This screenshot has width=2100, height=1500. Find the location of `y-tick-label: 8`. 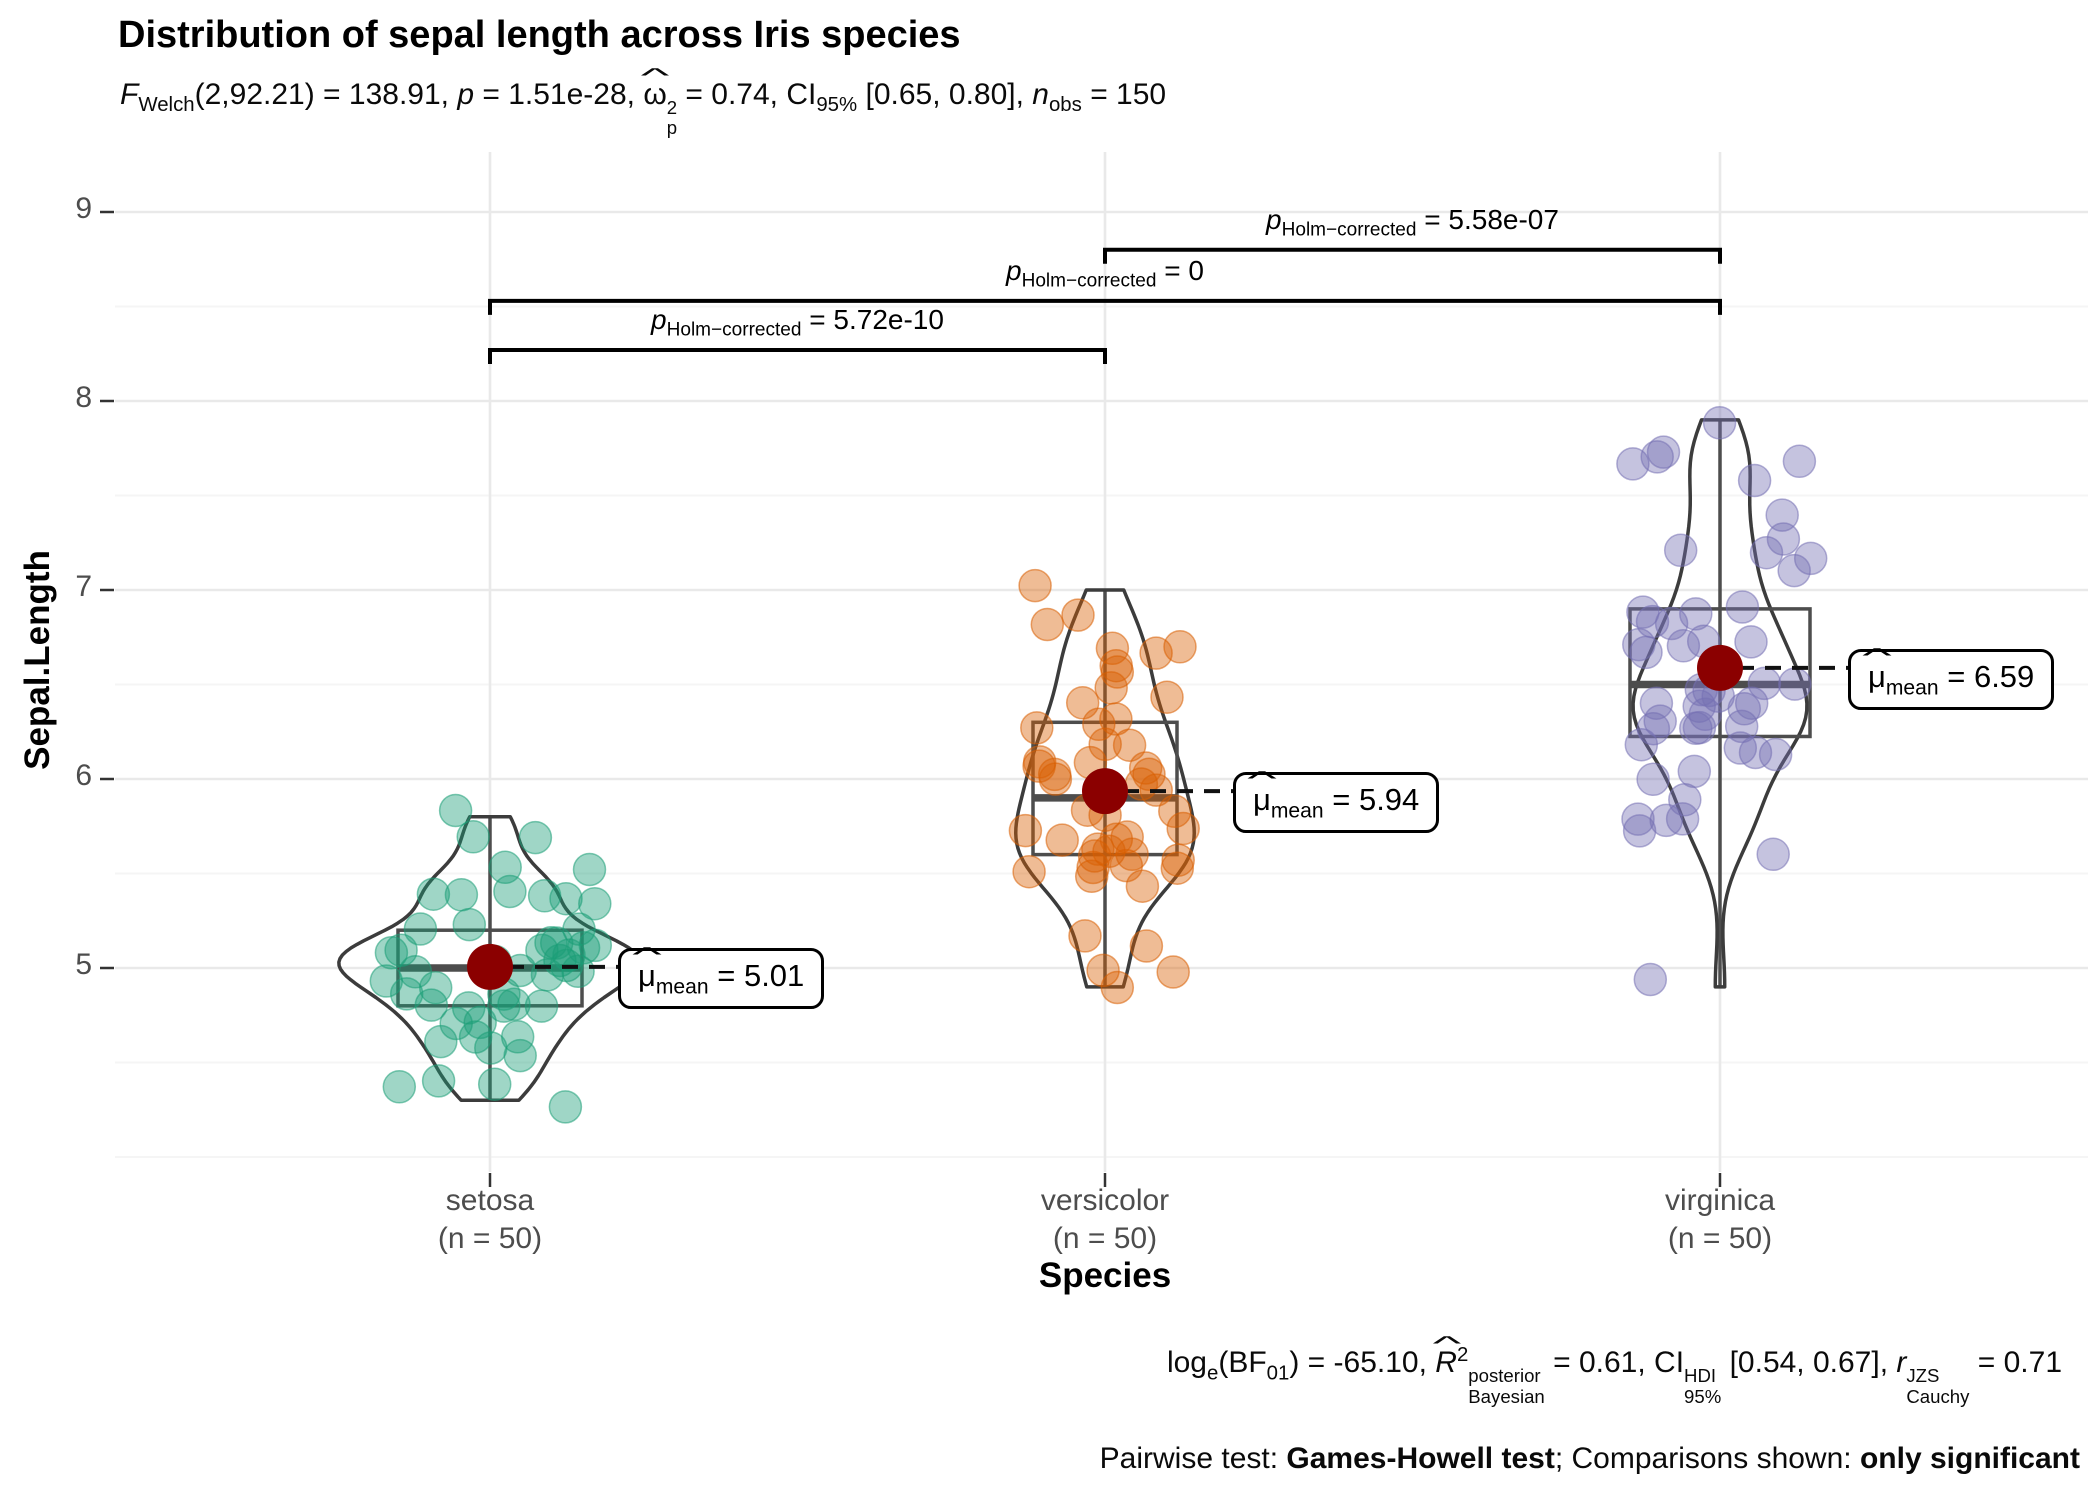

y-tick-label: 8 is located at coordinates (83, 397).